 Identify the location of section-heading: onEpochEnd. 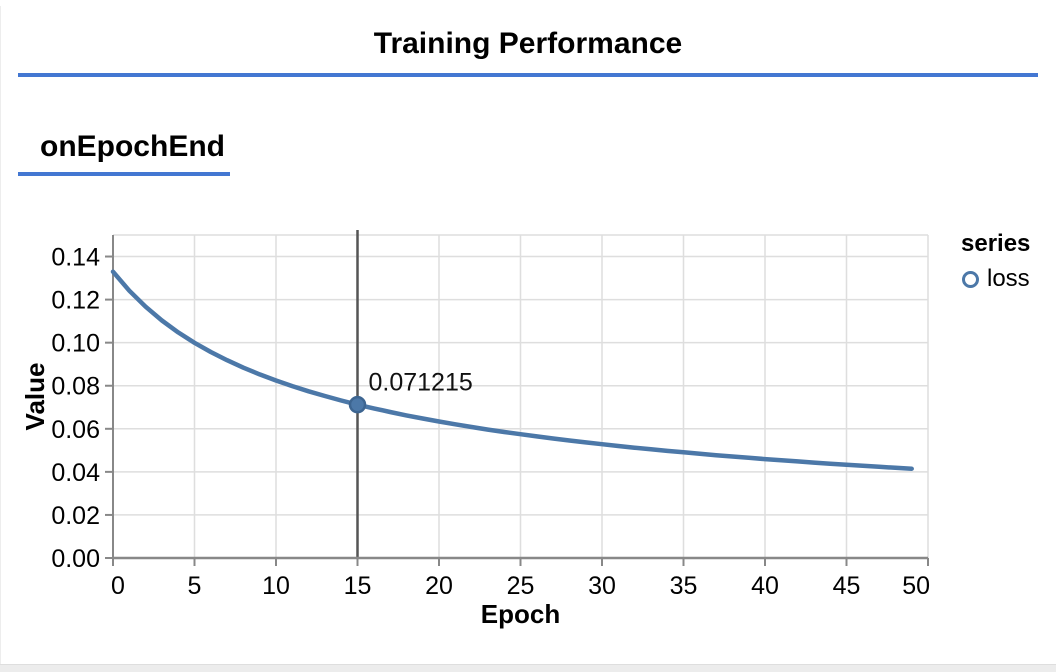
(132, 146).